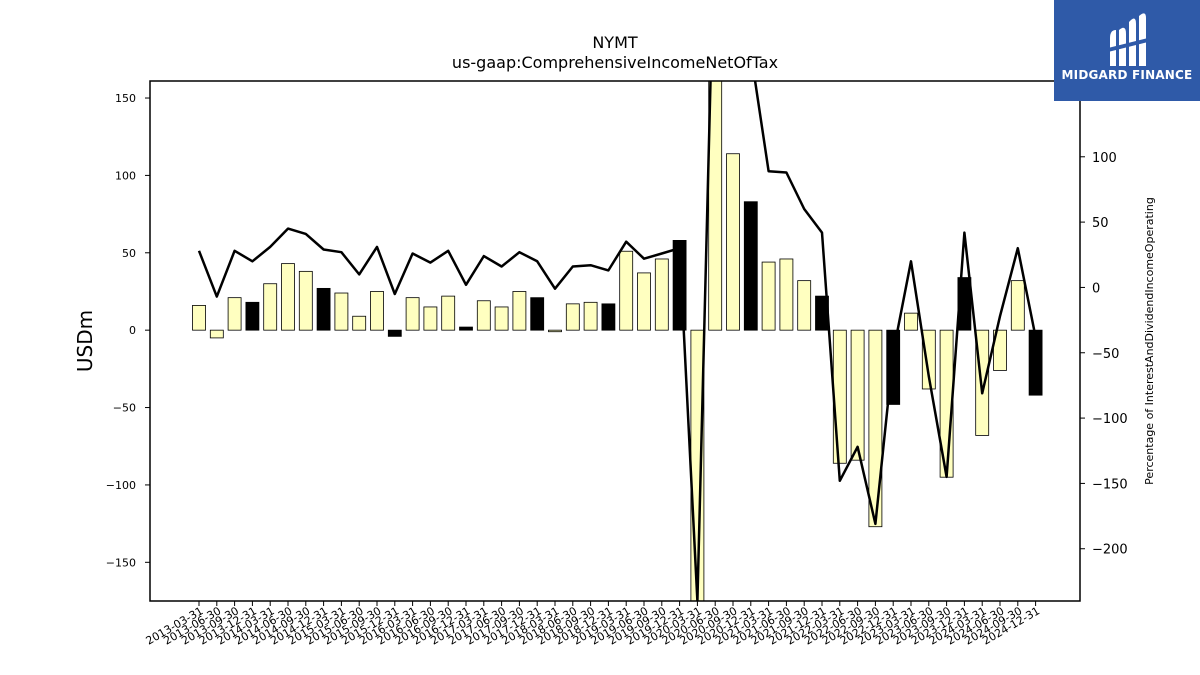 The width and height of the screenshot is (1200, 675). What do you see at coordinates (1110, 550) in the screenshot?
I see `y2-tick-label: −200` at bounding box center [1110, 550].